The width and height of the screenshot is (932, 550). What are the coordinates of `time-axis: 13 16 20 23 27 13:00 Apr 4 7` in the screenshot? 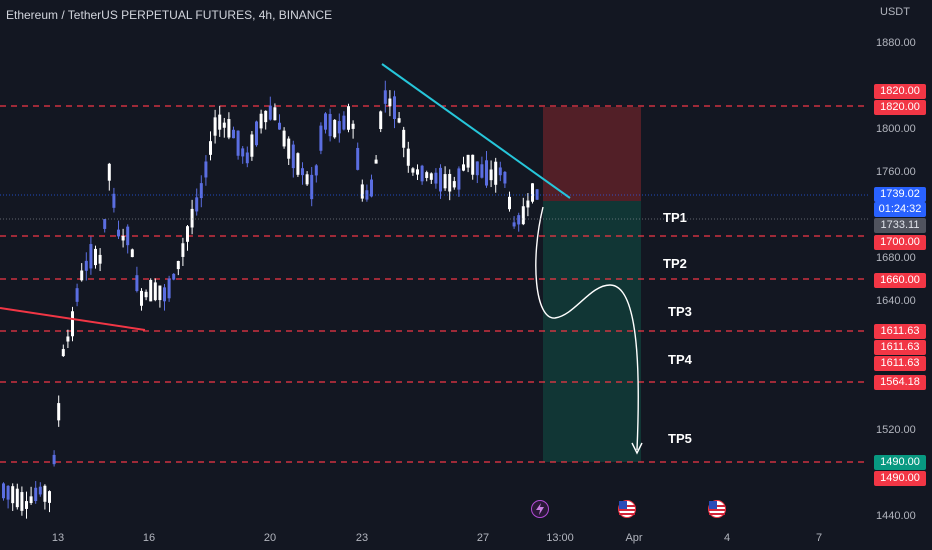 It's located at (434, 539).